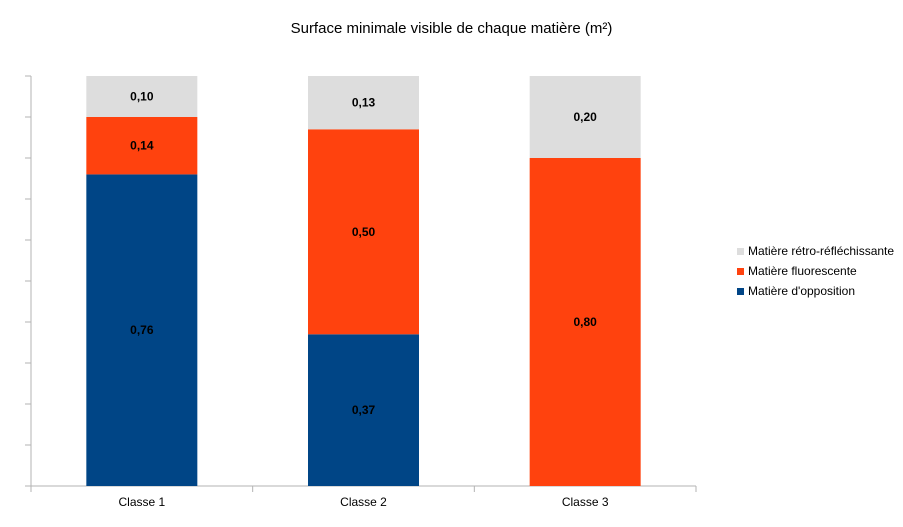  I want to click on x-tick-label: Classe 1, so click(141, 502).